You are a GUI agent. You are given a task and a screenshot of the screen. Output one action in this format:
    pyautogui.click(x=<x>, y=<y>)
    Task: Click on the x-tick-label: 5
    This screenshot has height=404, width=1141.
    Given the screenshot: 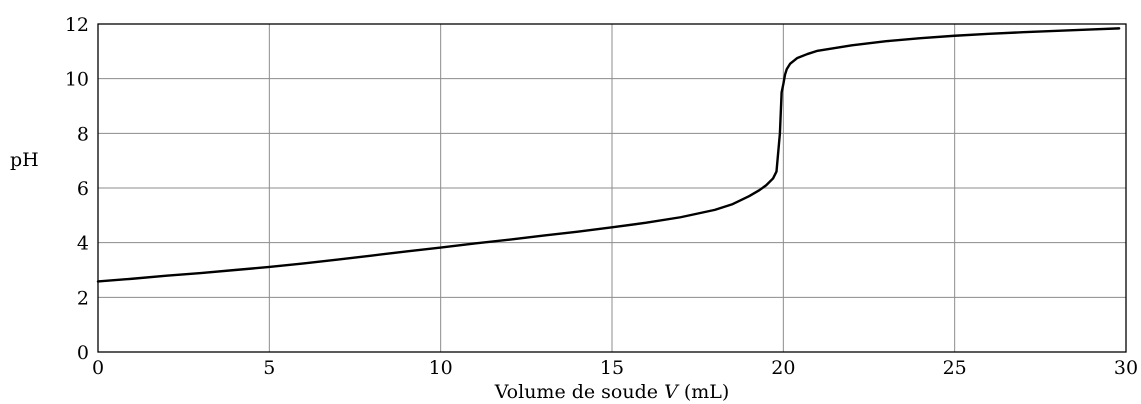 What is the action you would take?
    pyautogui.click(x=269, y=368)
    